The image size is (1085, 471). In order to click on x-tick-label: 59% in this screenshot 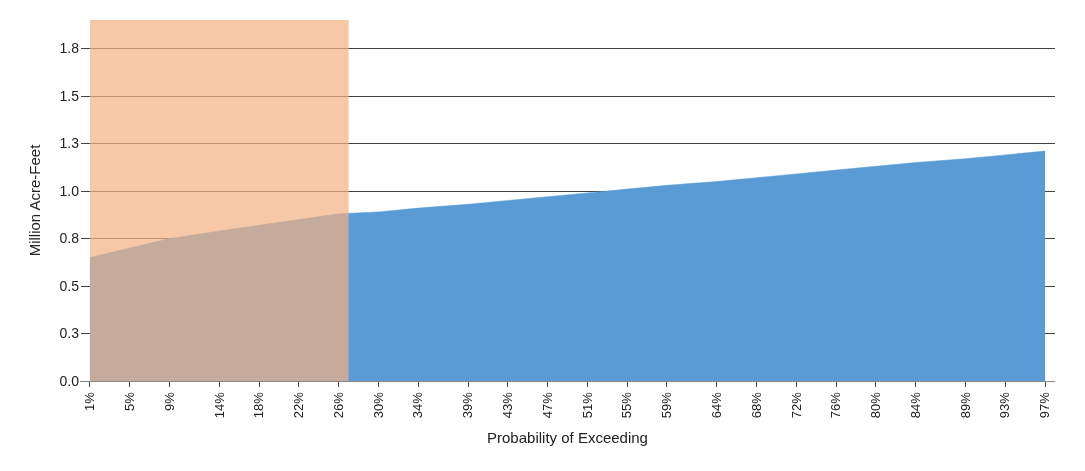, I will do `click(667, 405)`.